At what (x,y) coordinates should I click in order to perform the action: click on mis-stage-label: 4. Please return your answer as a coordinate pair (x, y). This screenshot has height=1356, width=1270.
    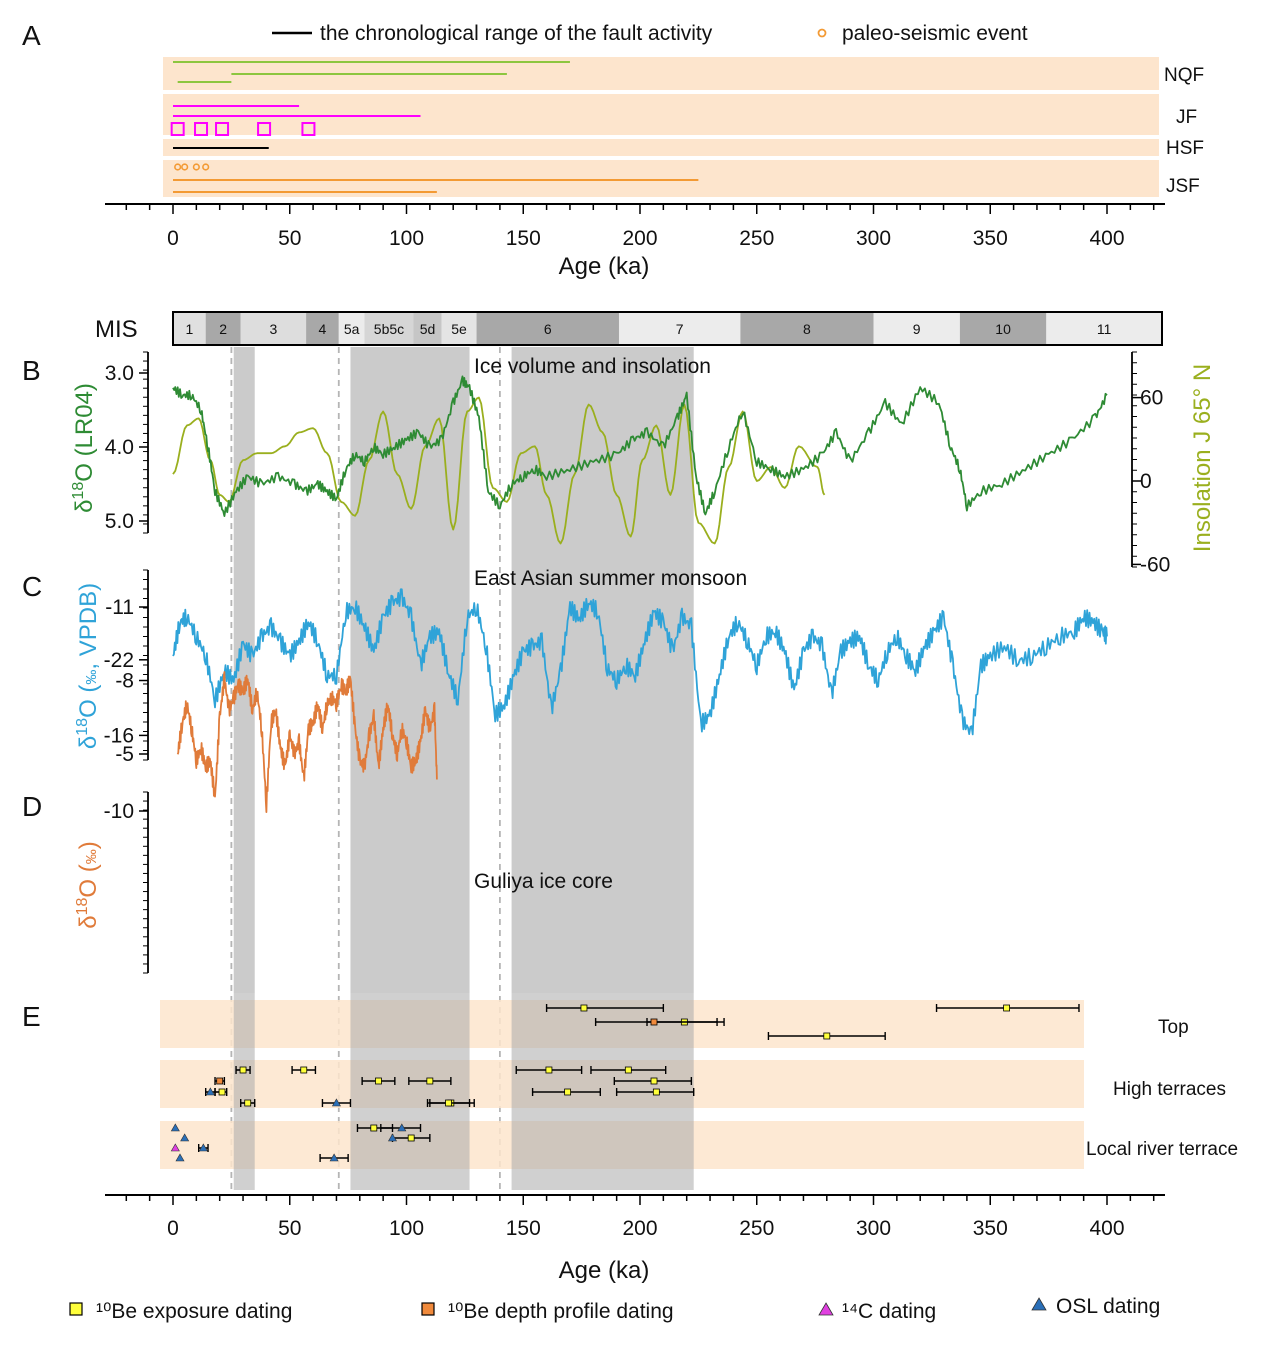
    Looking at the image, I should click on (323, 329).